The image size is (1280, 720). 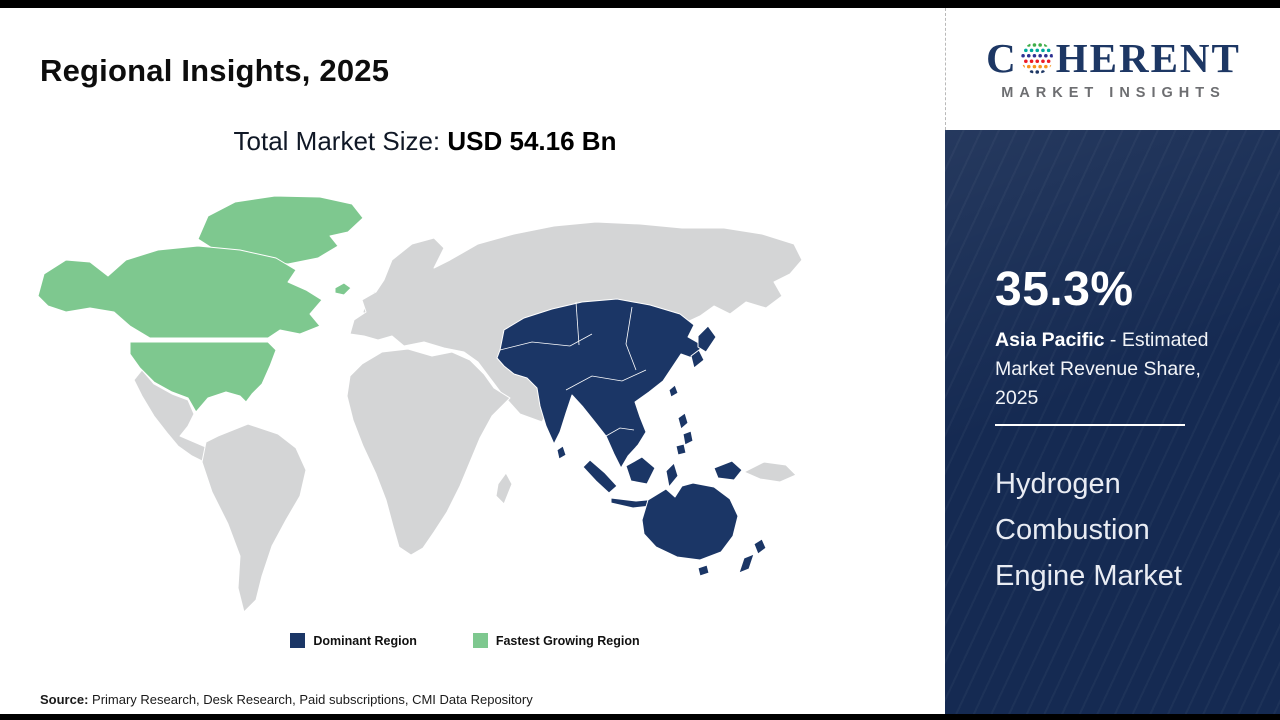 I want to click on logo-wordmark: C HERENT, so click(x=1113, y=57).